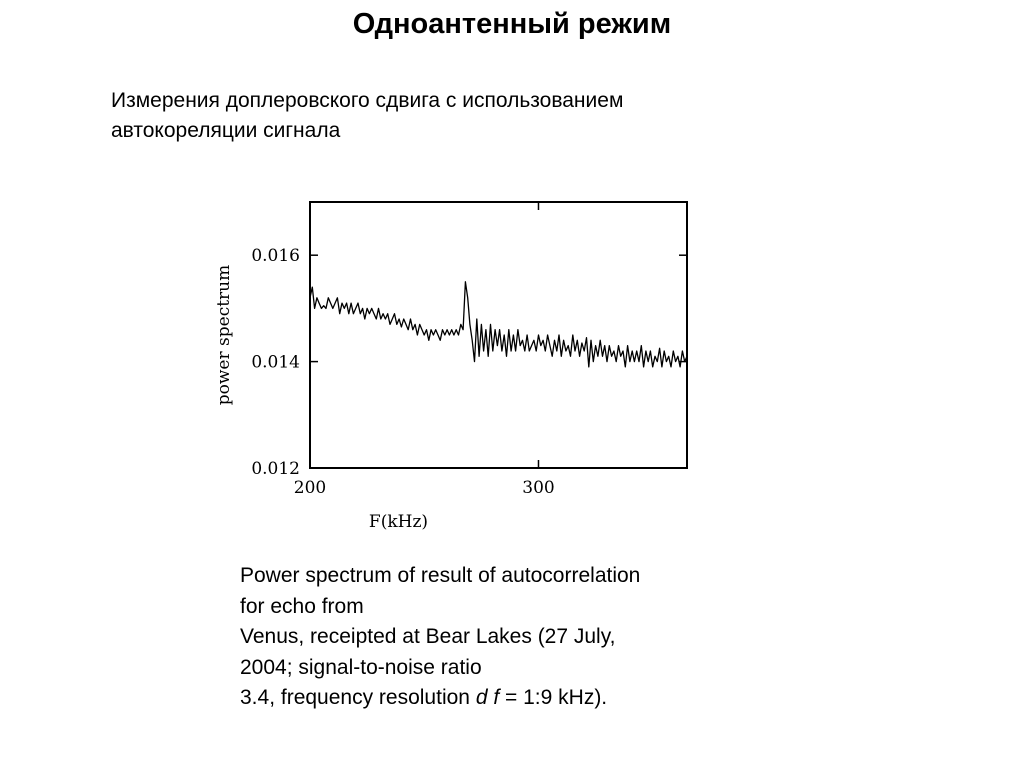 This screenshot has height=768, width=1024. What do you see at coordinates (226, 130) in the screenshot?
I see `subtitle-line-2: автокореляции сигнала` at bounding box center [226, 130].